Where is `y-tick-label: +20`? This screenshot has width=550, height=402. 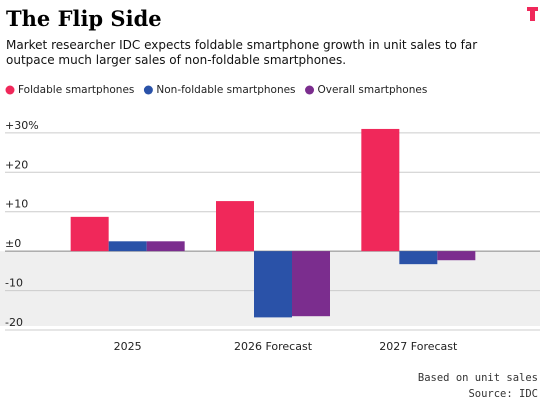 y-tick-label: +20 is located at coordinates (16, 164).